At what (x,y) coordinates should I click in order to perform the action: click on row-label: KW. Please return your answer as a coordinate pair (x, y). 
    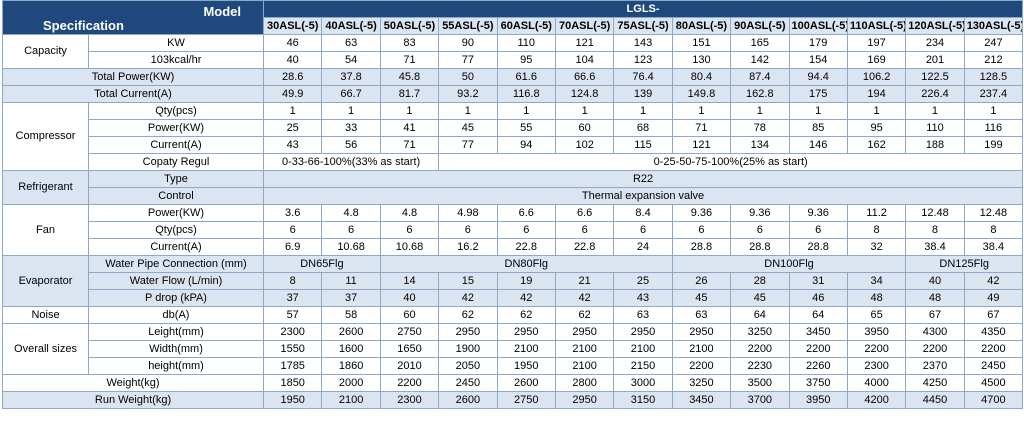
    Looking at the image, I should click on (176, 43).